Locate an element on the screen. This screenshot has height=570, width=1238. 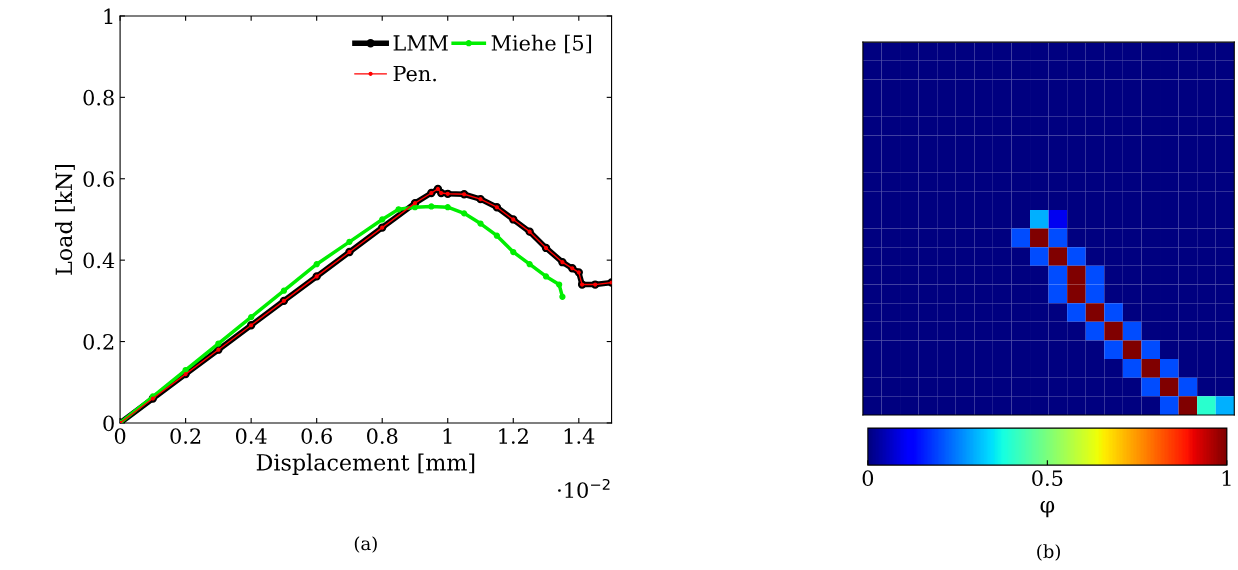
color-bar-label: 1 is located at coordinates (1226, 478).